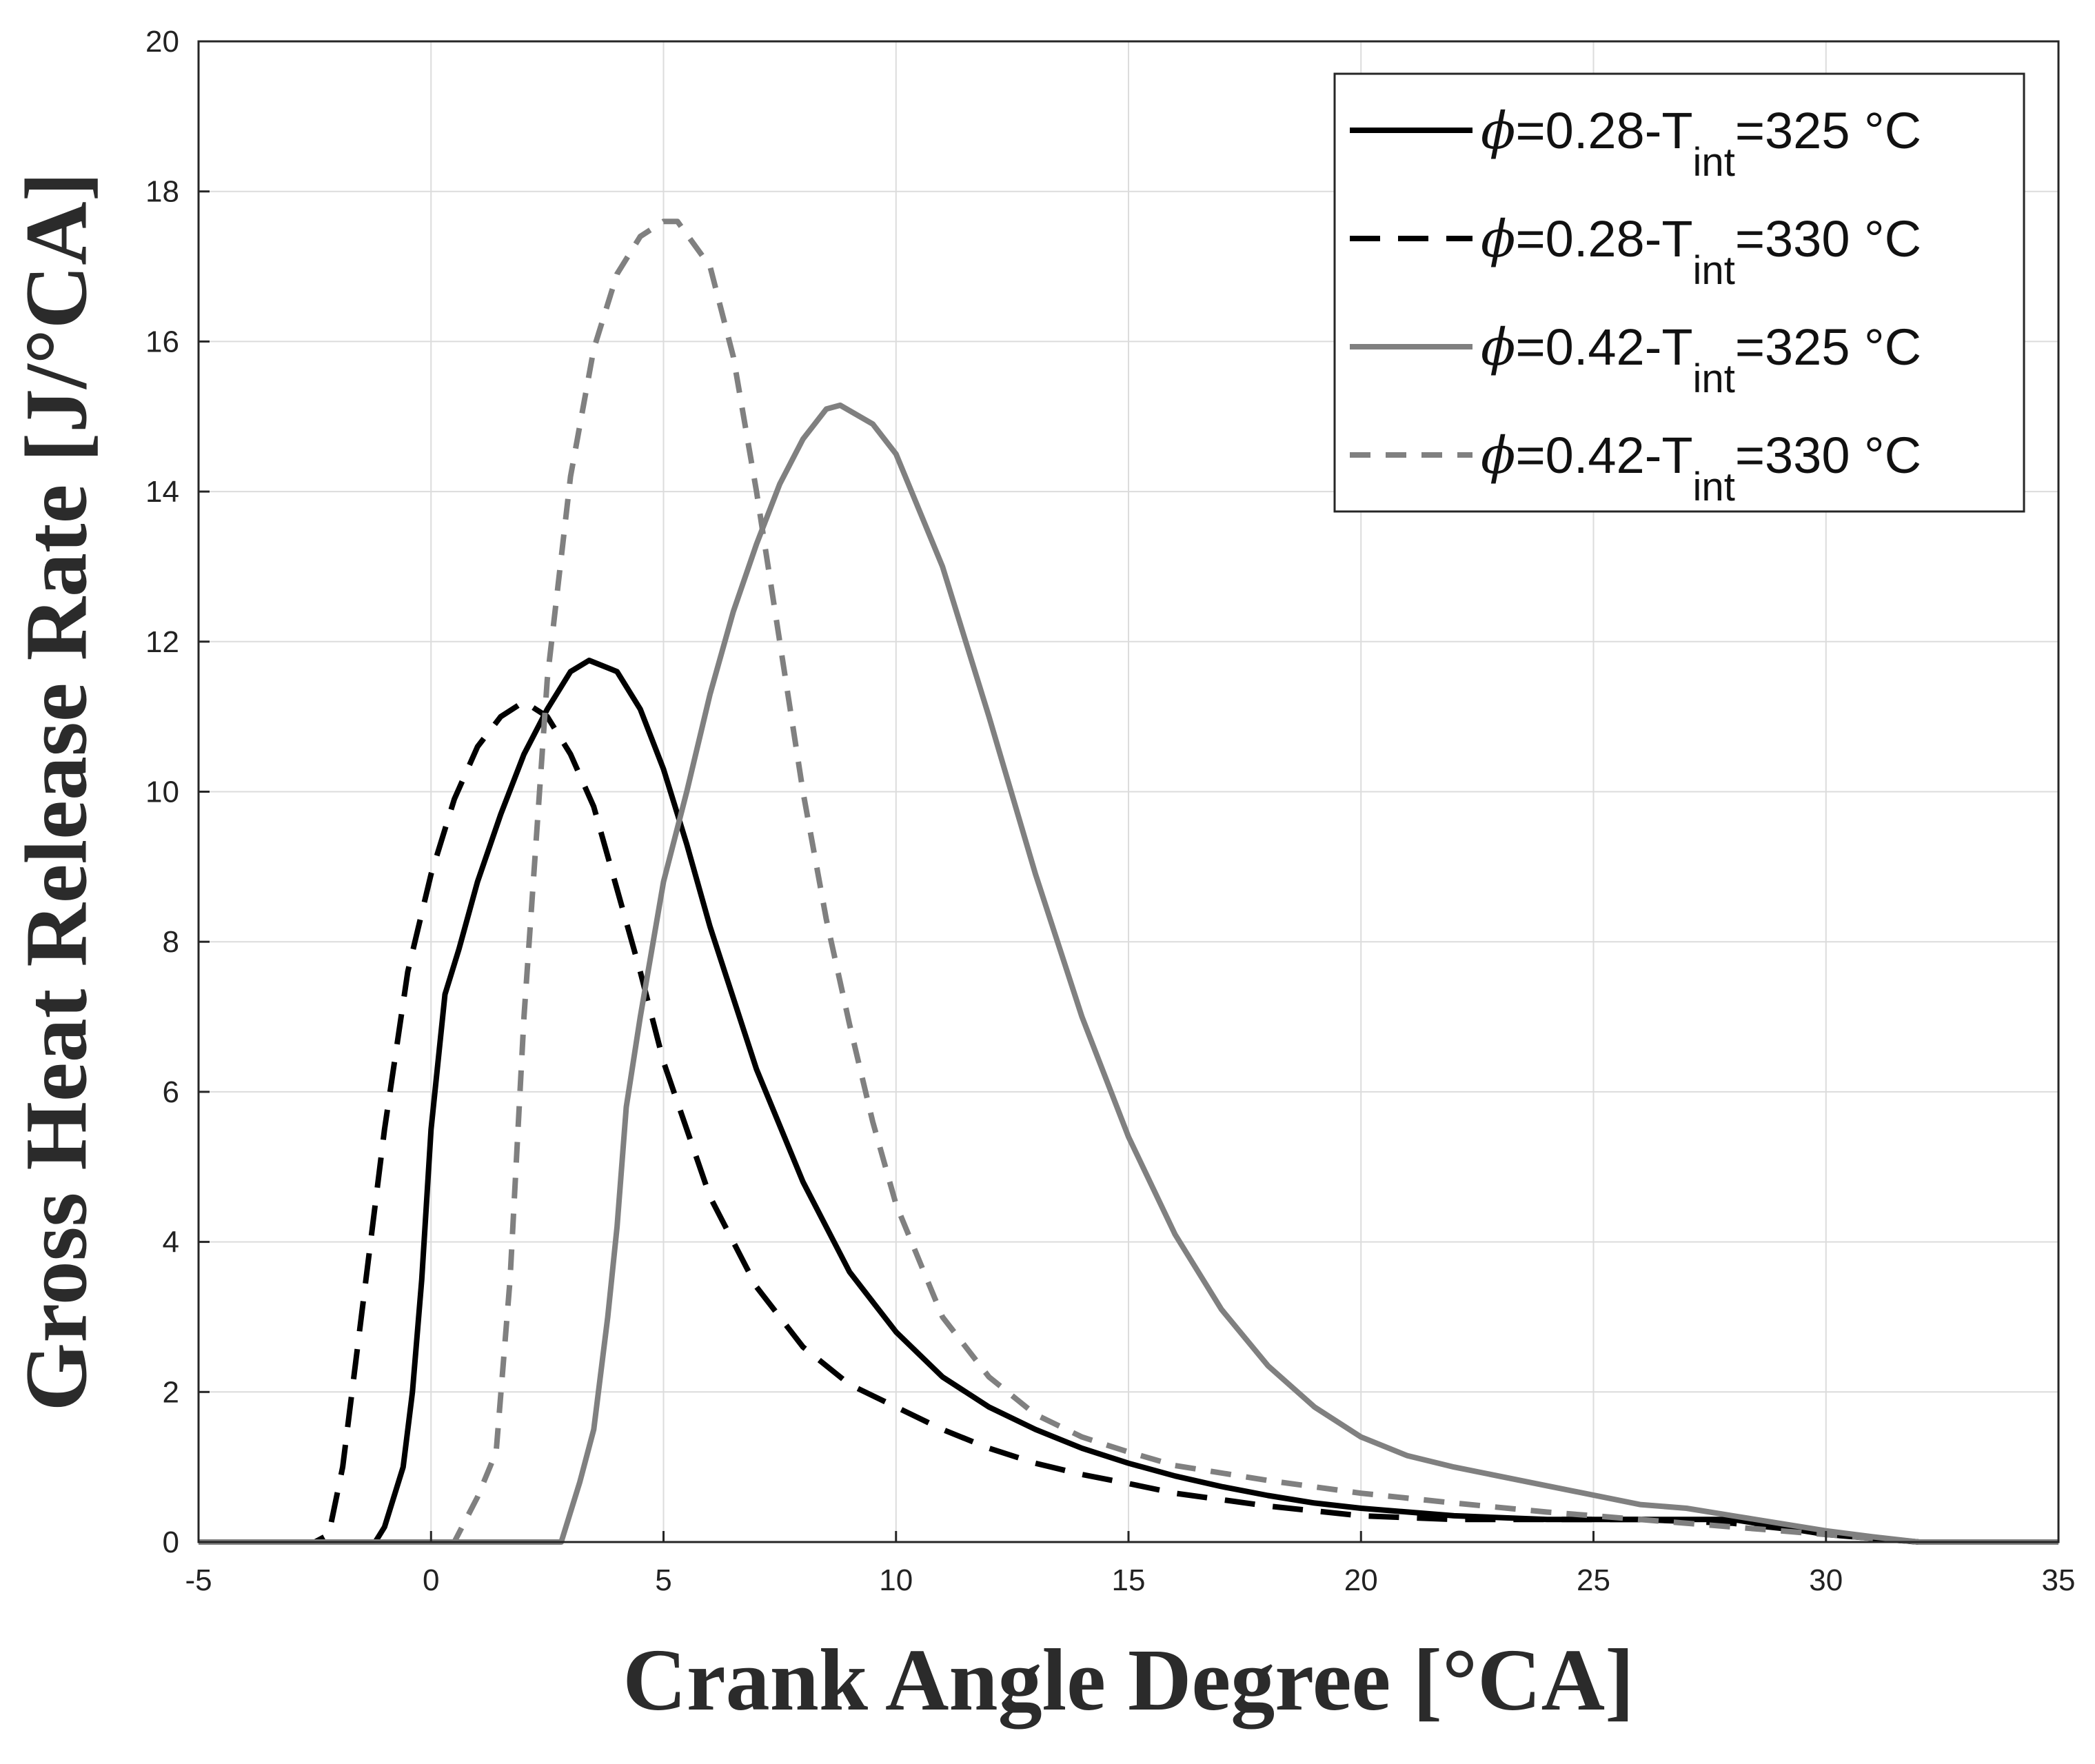 The image size is (2095, 1764). Describe the element at coordinates (1129, 1580) in the screenshot. I see `x-tick-label: 15` at that location.